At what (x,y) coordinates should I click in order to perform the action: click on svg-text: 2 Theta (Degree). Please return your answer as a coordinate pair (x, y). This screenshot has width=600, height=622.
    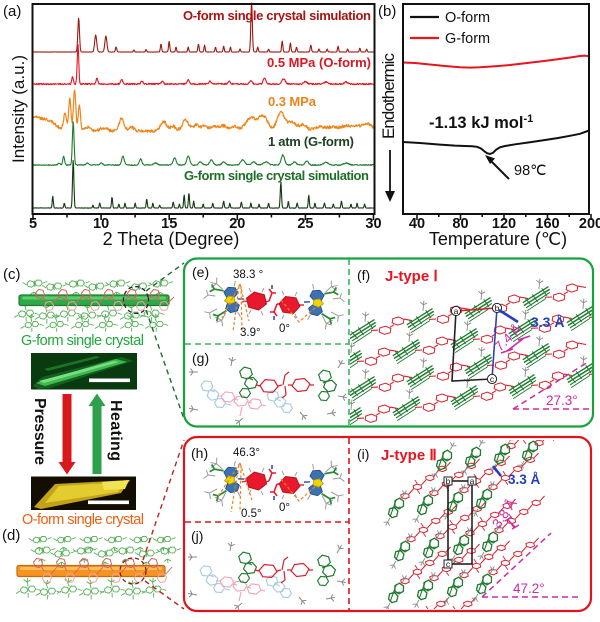
    Looking at the image, I should click on (171, 239).